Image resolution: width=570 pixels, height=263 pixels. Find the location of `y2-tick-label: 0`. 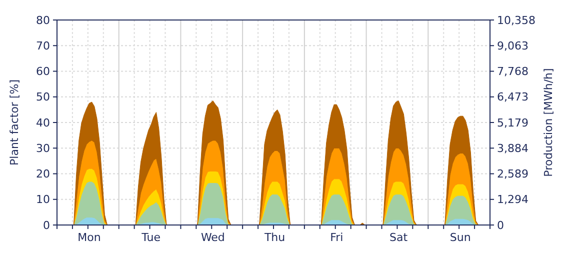

y2-tick-label: 0 is located at coordinates (500, 225).